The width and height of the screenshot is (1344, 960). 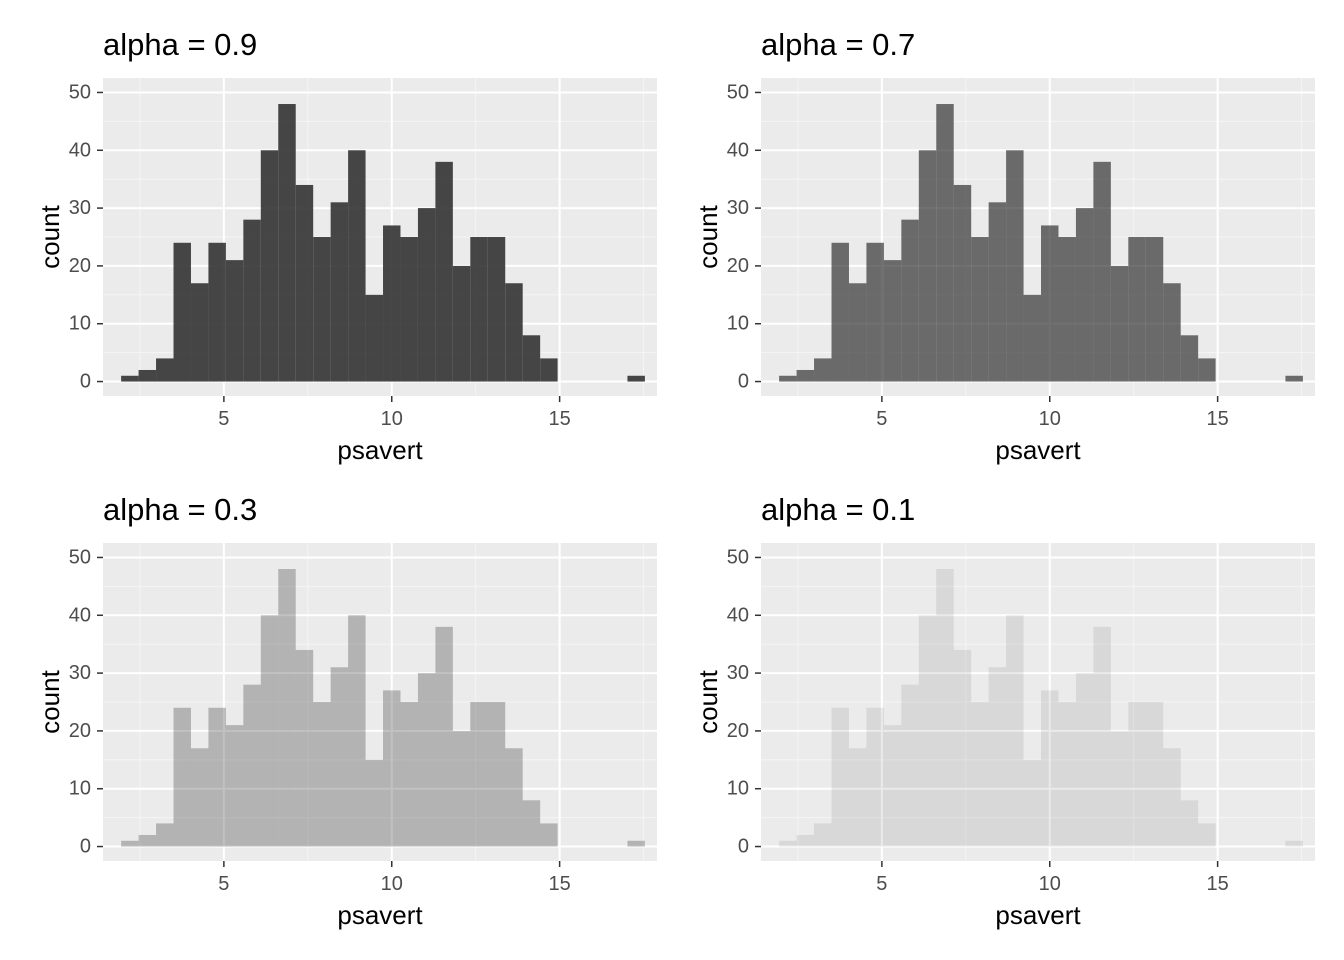 I want to click on panel-title: alpha = 0.3, so click(x=180, y=509).